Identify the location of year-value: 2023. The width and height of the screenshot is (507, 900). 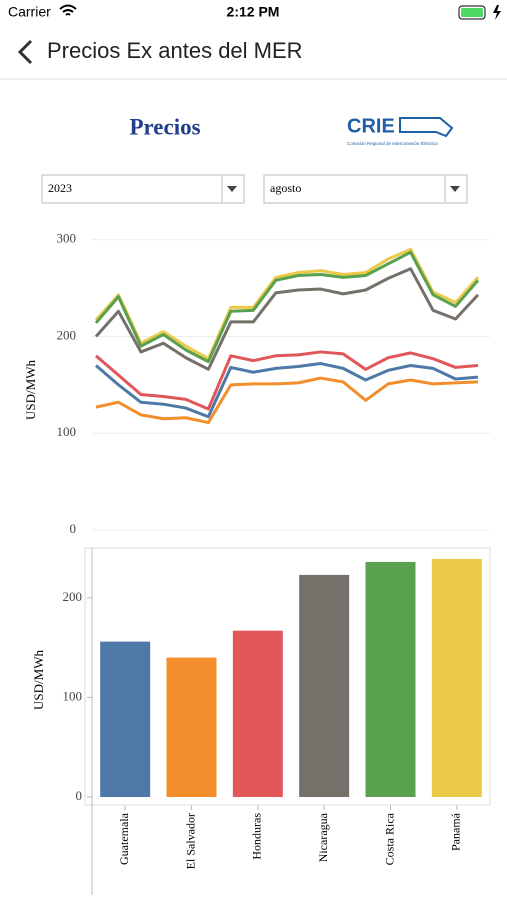
(60, 188).